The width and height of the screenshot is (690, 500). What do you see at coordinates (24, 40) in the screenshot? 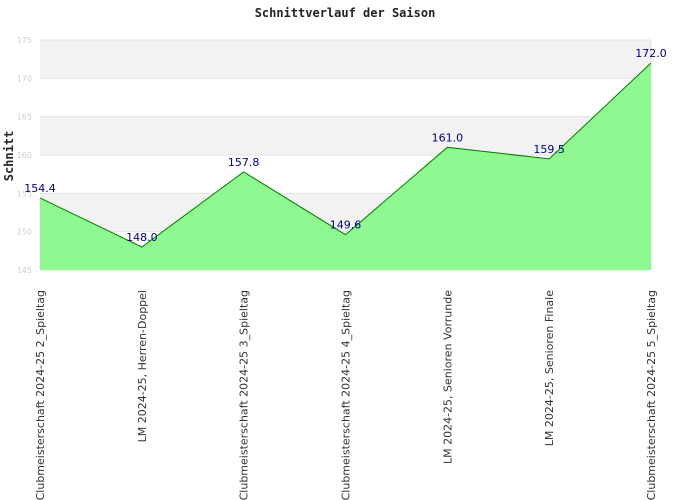
I see `y-tick-label: 175` at bounding box center [24, 40].